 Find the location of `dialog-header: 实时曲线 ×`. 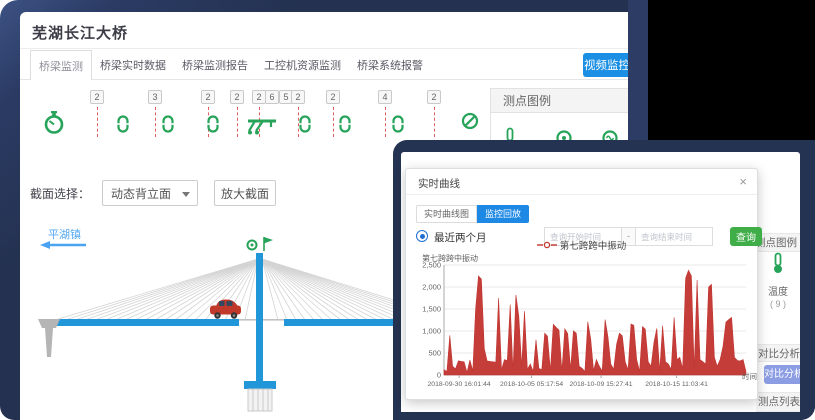

dialog-header: 实时曲线 × is located at coordinates (581, 182).